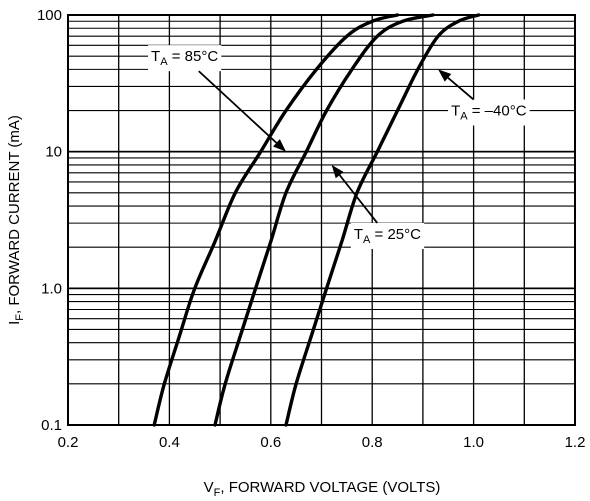  I want to click on x-axis-title: VF, FORWARD VOLTAGE (VOLTS), so click(322, 489).